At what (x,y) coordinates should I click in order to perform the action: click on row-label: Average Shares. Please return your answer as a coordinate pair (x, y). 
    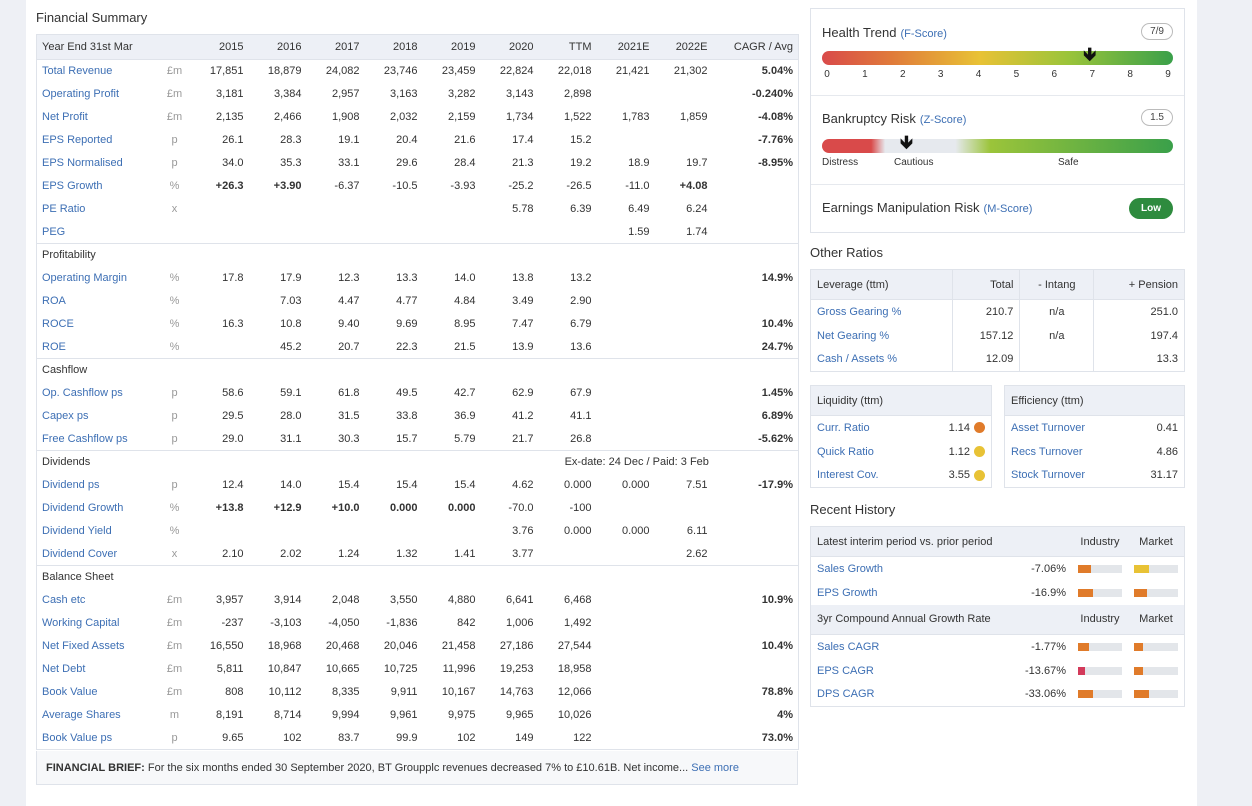
    Looking at the image, I should click on (81, 715).